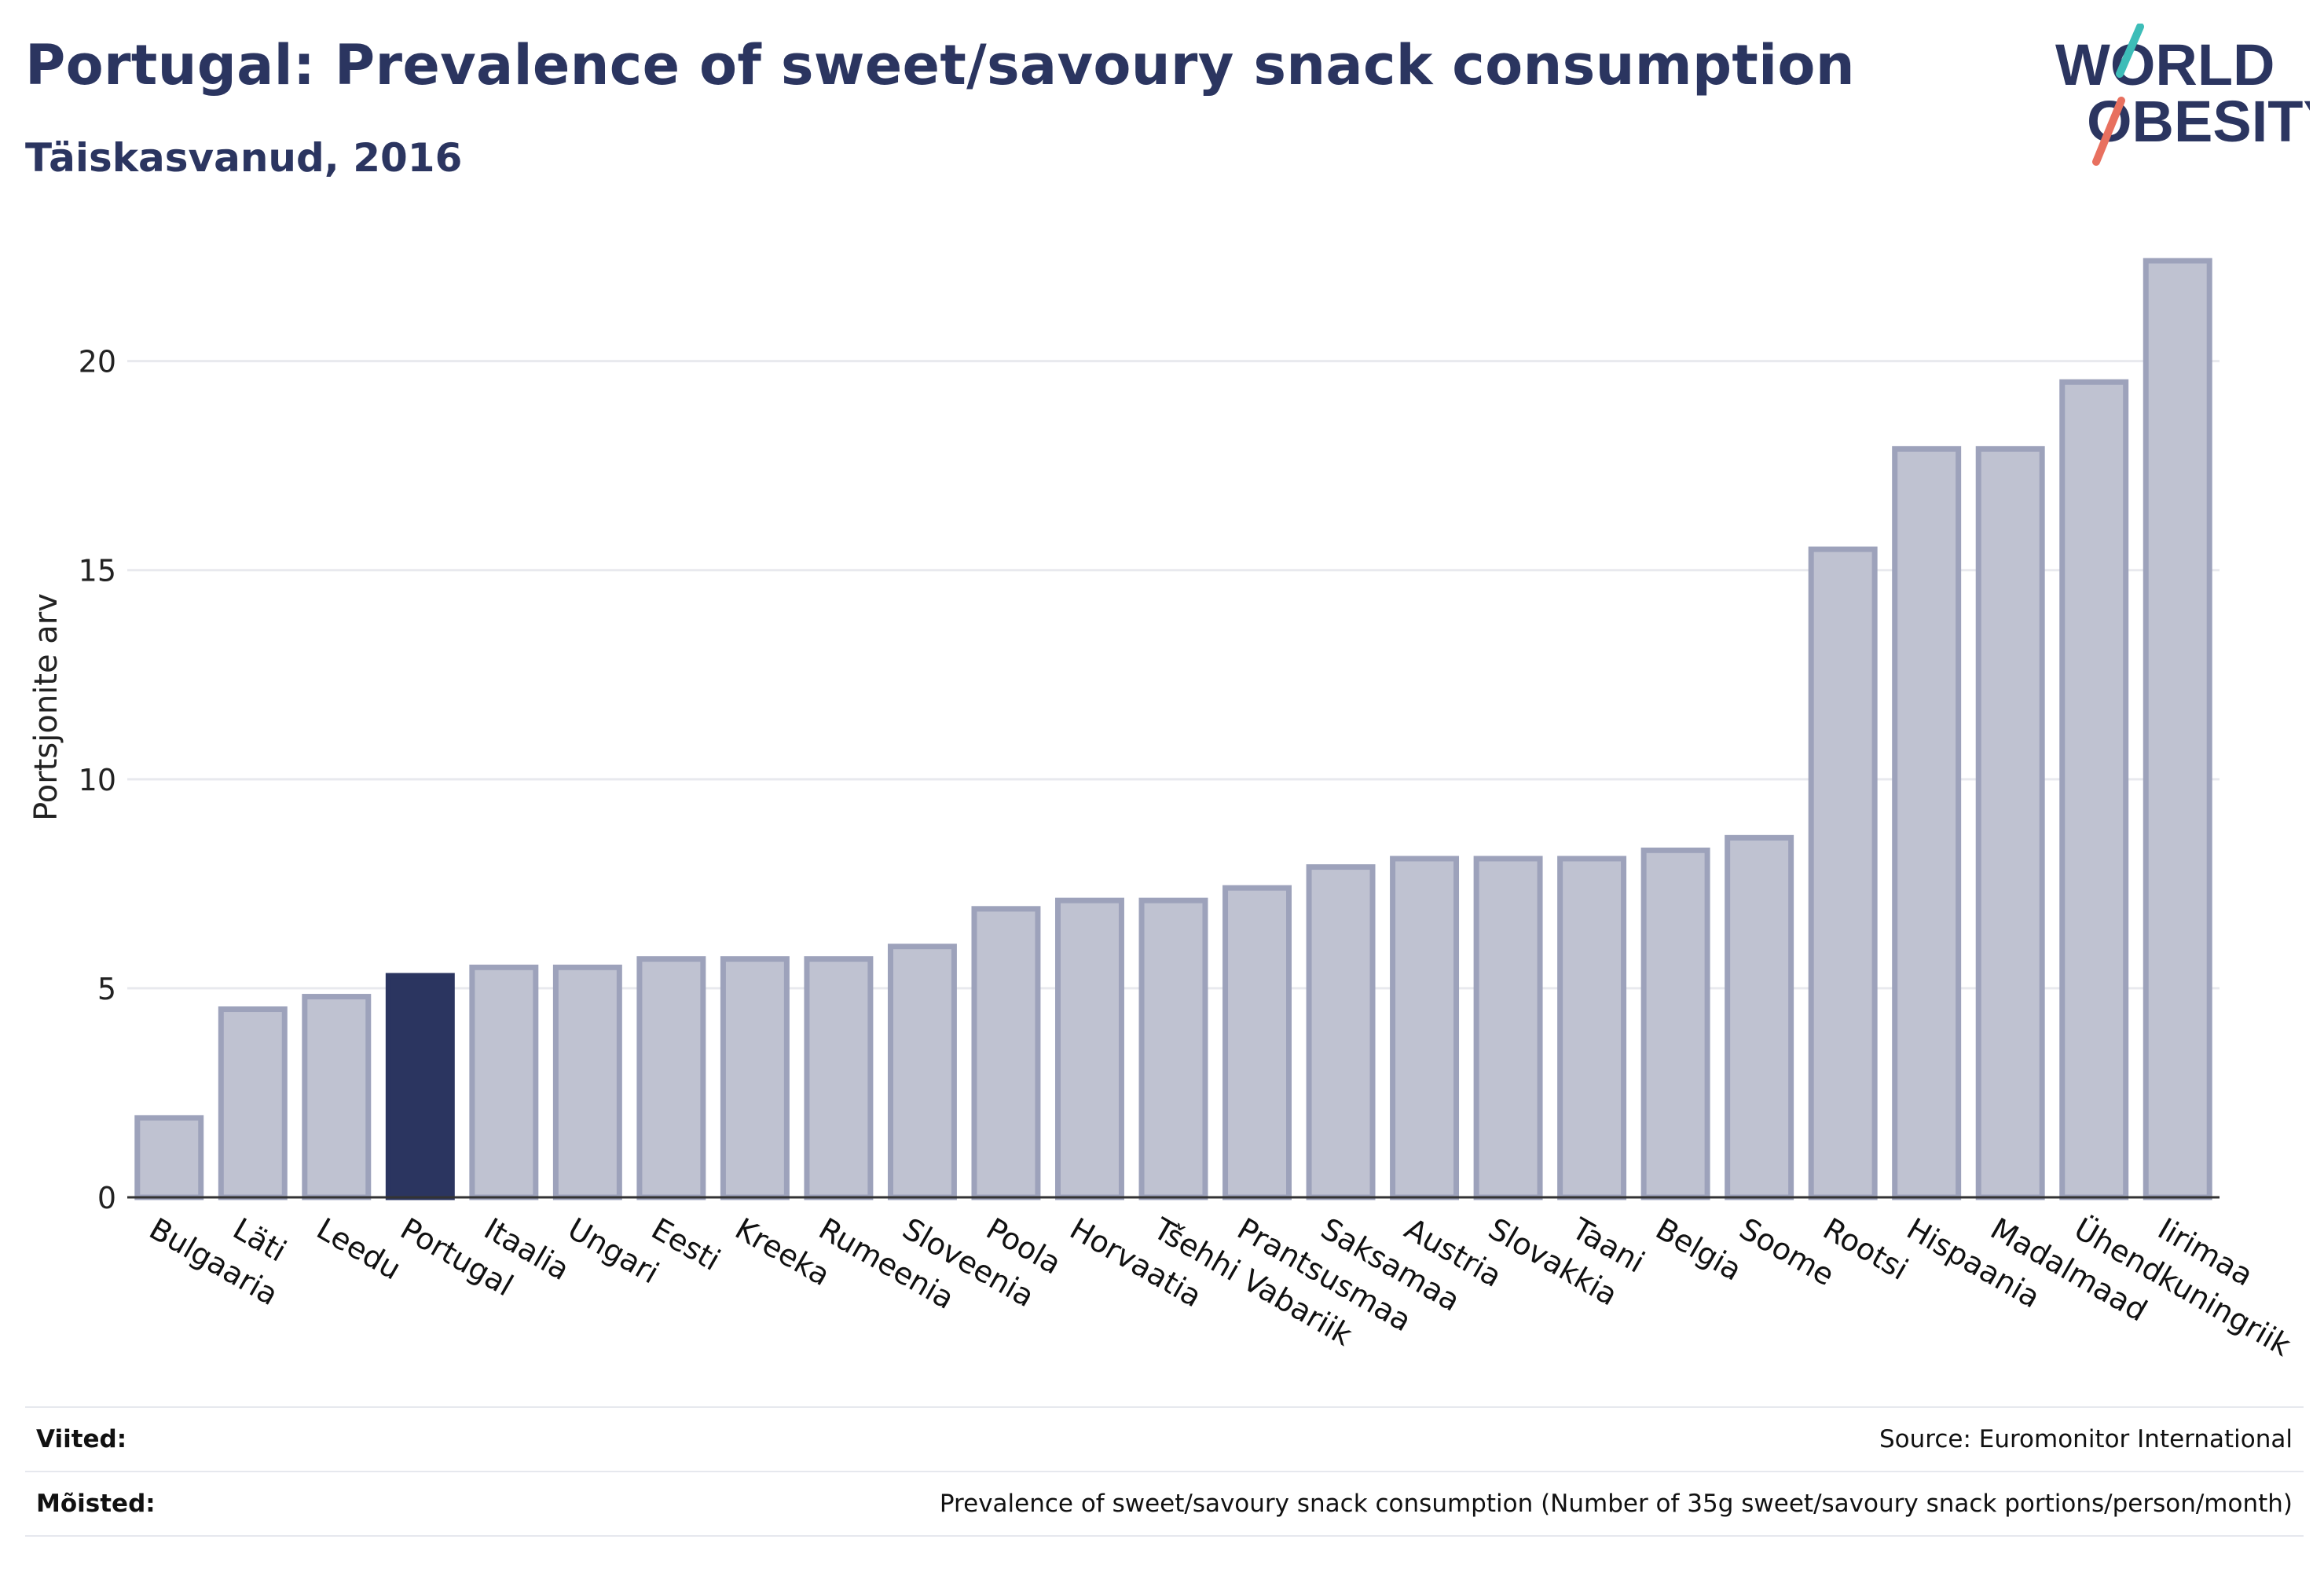 The image size is (2324, 1576). I want to click on y-tick-label: 5, so click(106, 989).